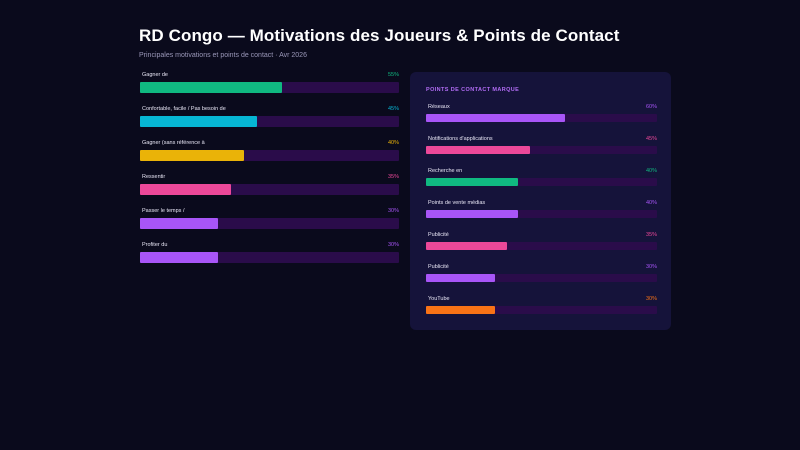 This screenshot has height=450, width=800. Describe the element at coordinates (651, 235) in the screenshot. I see `touchpoint-bar-value-label: 35%` at that location.